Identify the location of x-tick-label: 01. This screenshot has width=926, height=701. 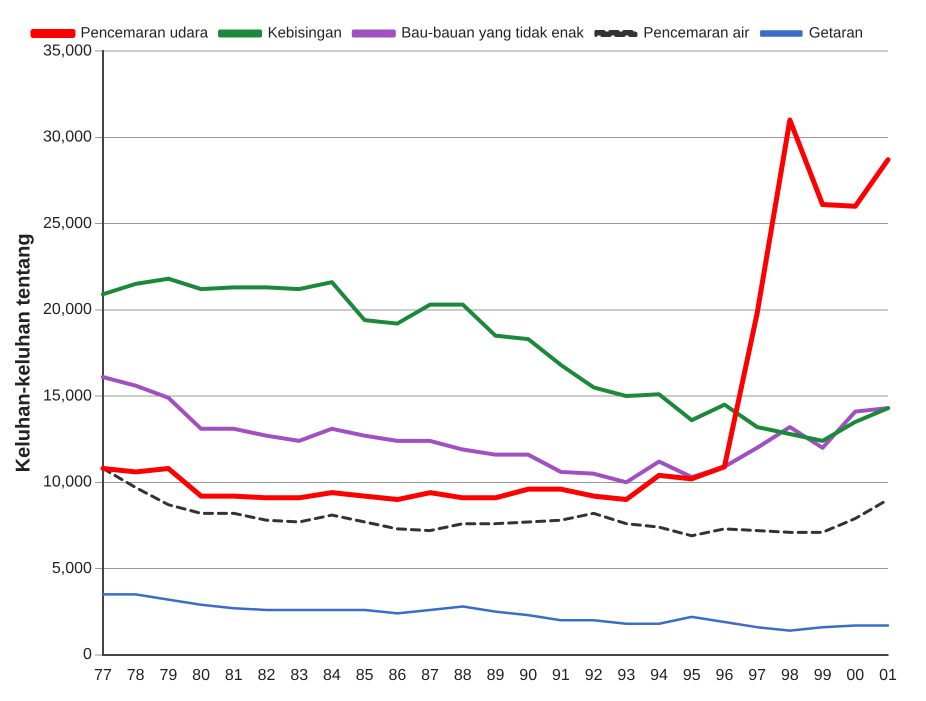
(888, 675).